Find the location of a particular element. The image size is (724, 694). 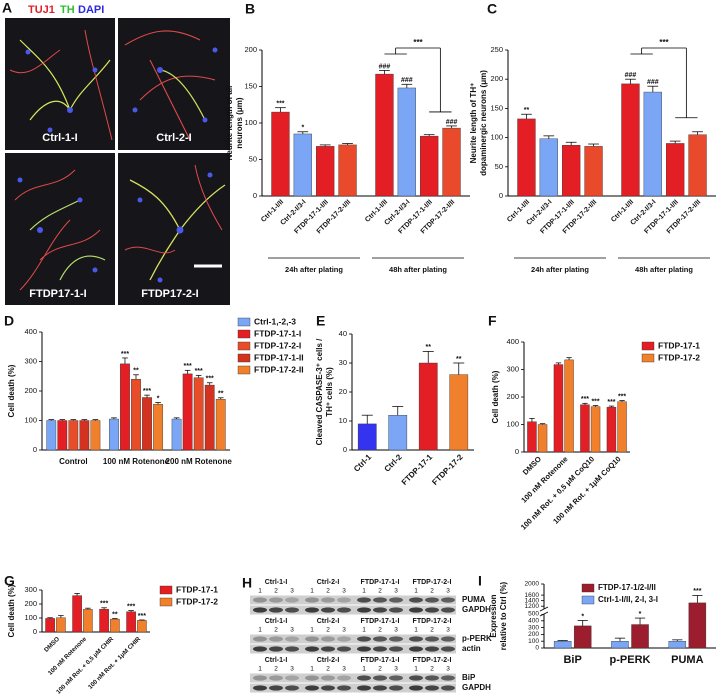

panel-letter: A is located at coordinates (7, 8).